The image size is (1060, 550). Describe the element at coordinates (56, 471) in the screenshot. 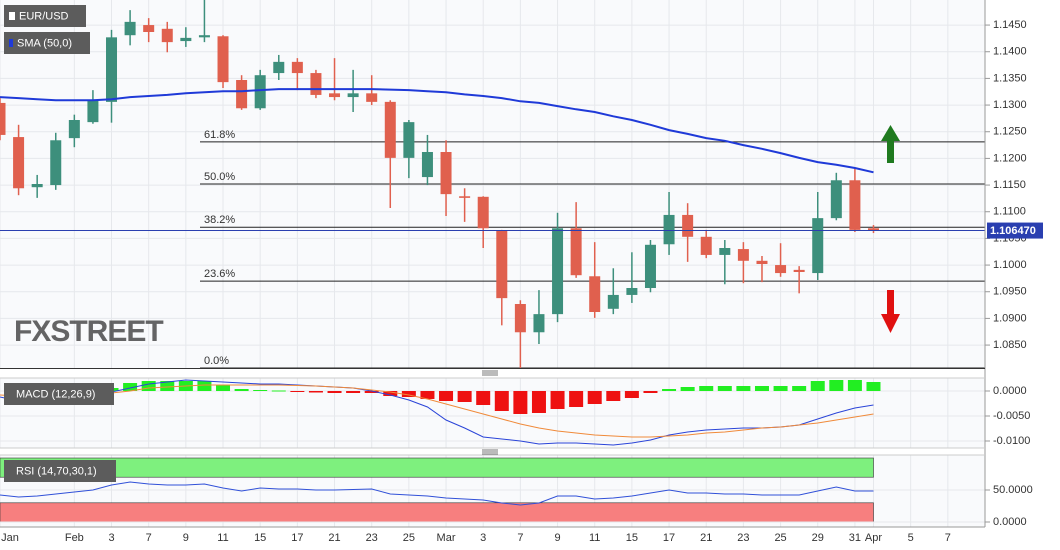

I see `legend-label: RSI (14,70,30,1)` at that location.